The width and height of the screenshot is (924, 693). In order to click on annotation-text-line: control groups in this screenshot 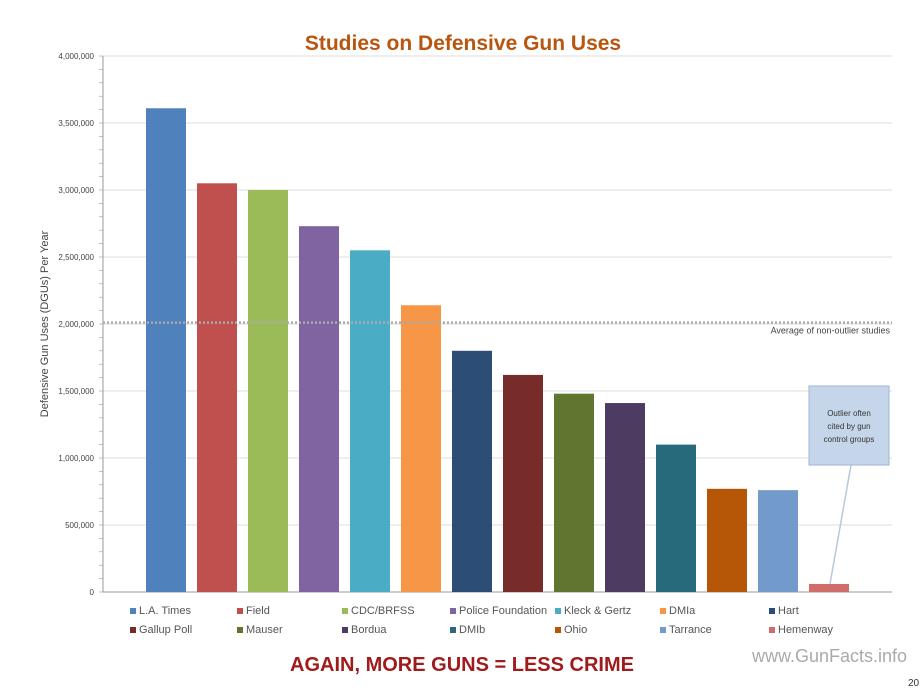, I will do `click(849, 439)`.